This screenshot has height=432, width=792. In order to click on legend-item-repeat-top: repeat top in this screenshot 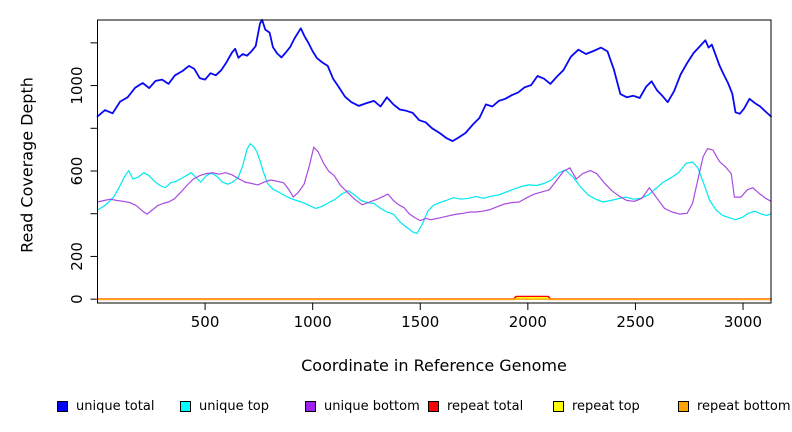, I will do `click(596, 406)`.